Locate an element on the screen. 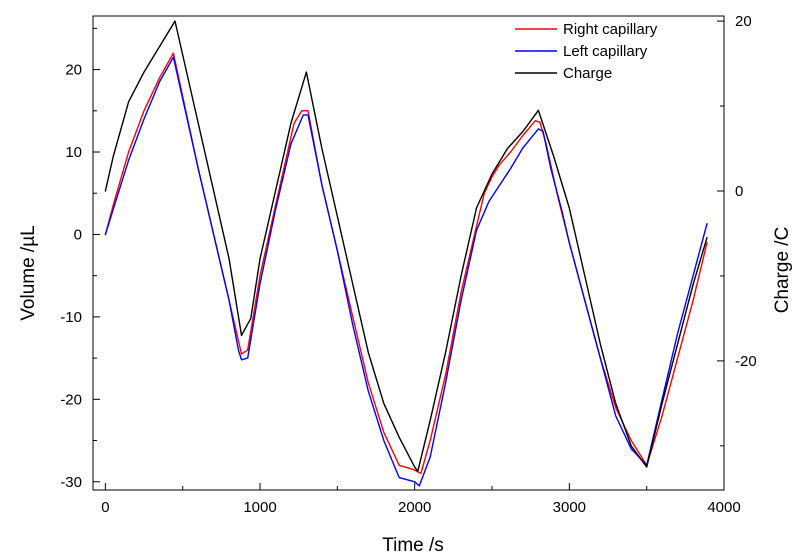 This screenshot has width=800, height=559. x-tick-label: 1000 is located at coordinates (259, 507).